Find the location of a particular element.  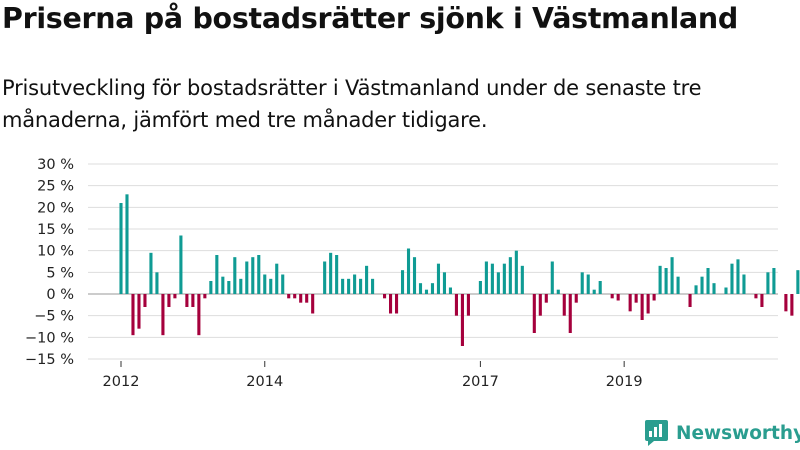

x-tick-label: 2014 is located at coordinates (264, 382).